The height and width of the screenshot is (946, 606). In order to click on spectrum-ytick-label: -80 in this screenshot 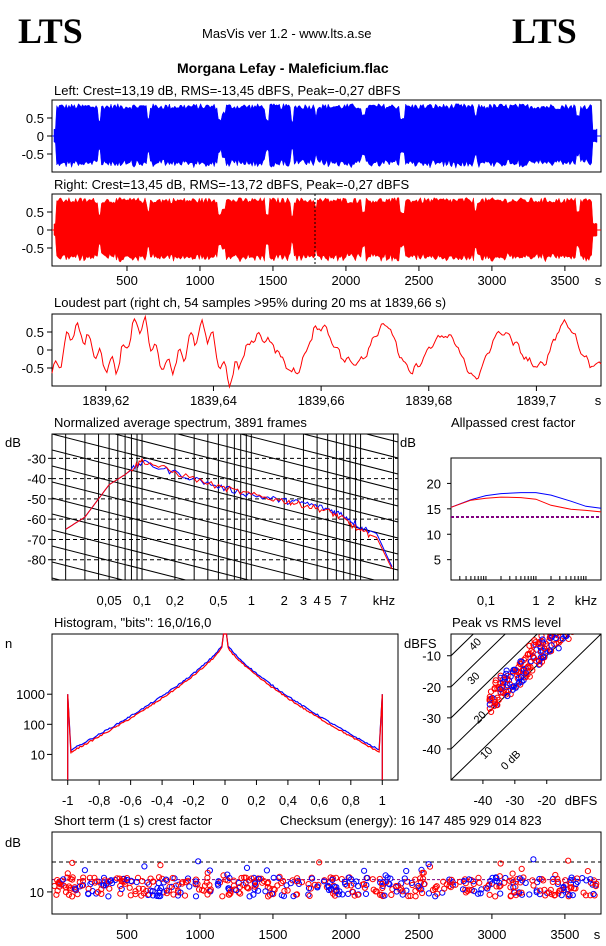, I will do `click(36, 560)`.